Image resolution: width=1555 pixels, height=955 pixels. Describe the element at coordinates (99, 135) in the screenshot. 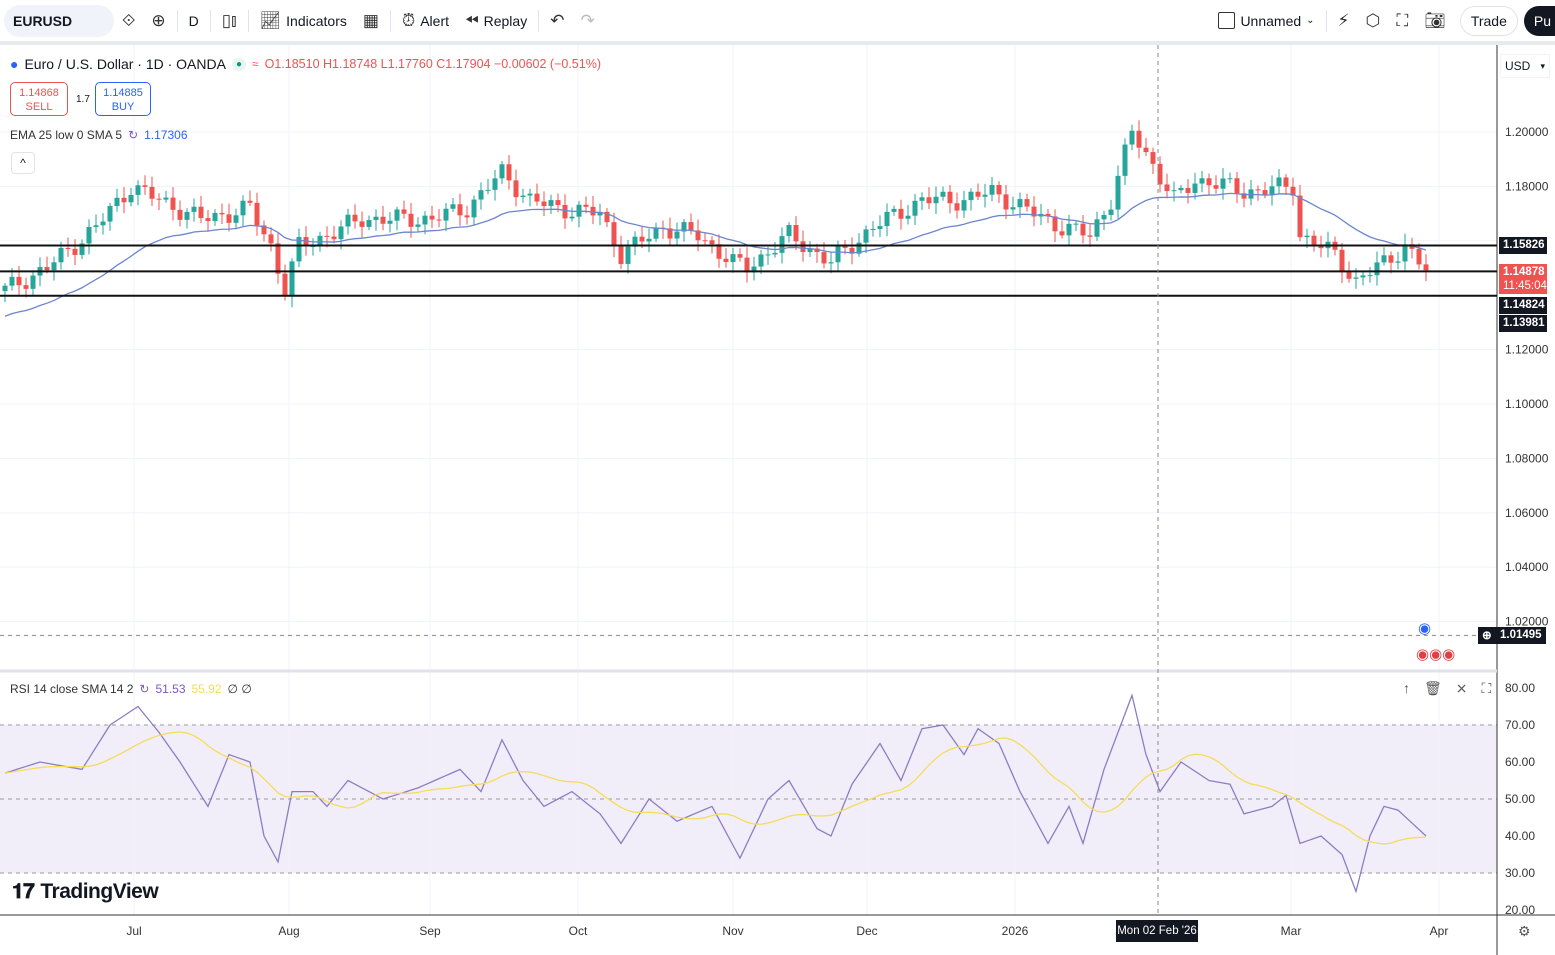

I see `ema-legend: EMA 25 low 0 SMA 5 ↻ 1.17306` at that location.